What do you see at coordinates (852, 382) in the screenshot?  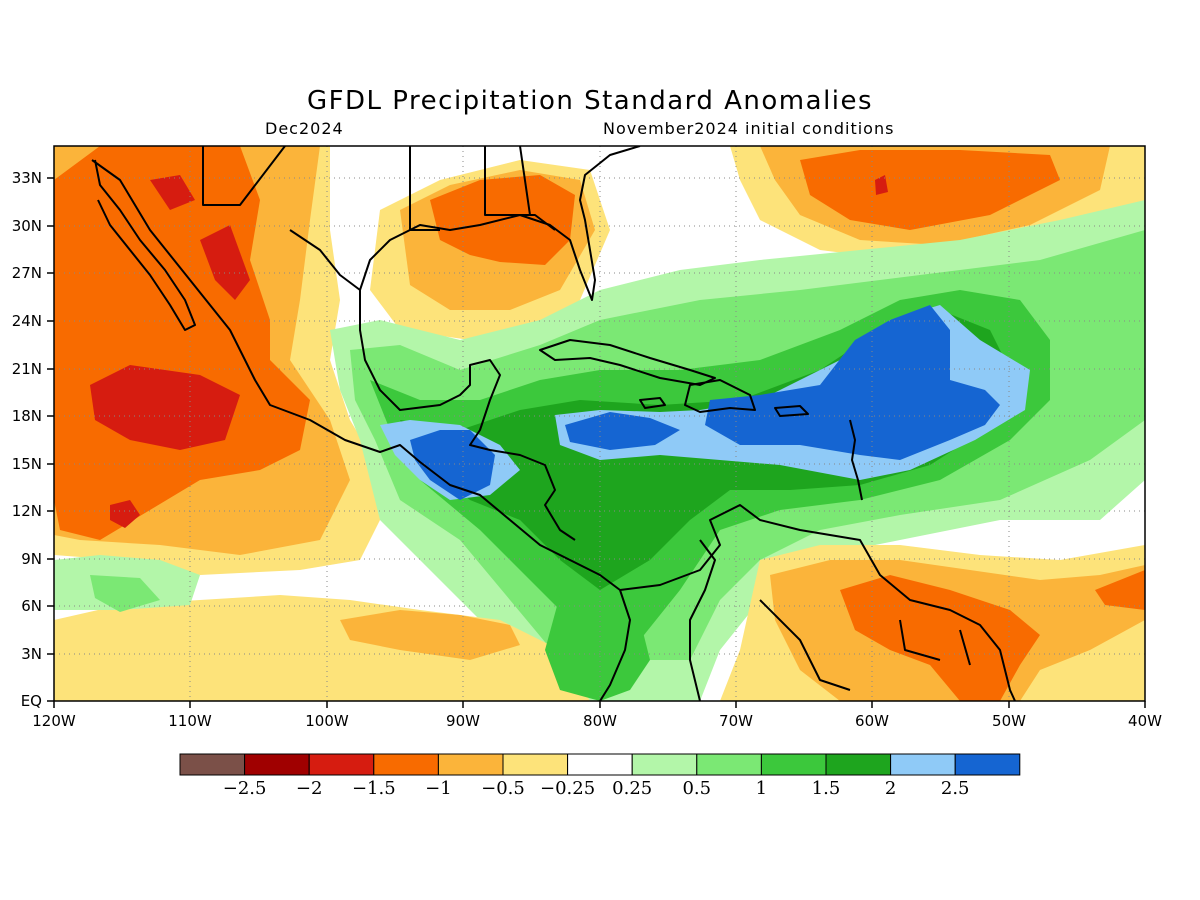 I see `atlantic-blue-core` at bounding box center [852, 382].